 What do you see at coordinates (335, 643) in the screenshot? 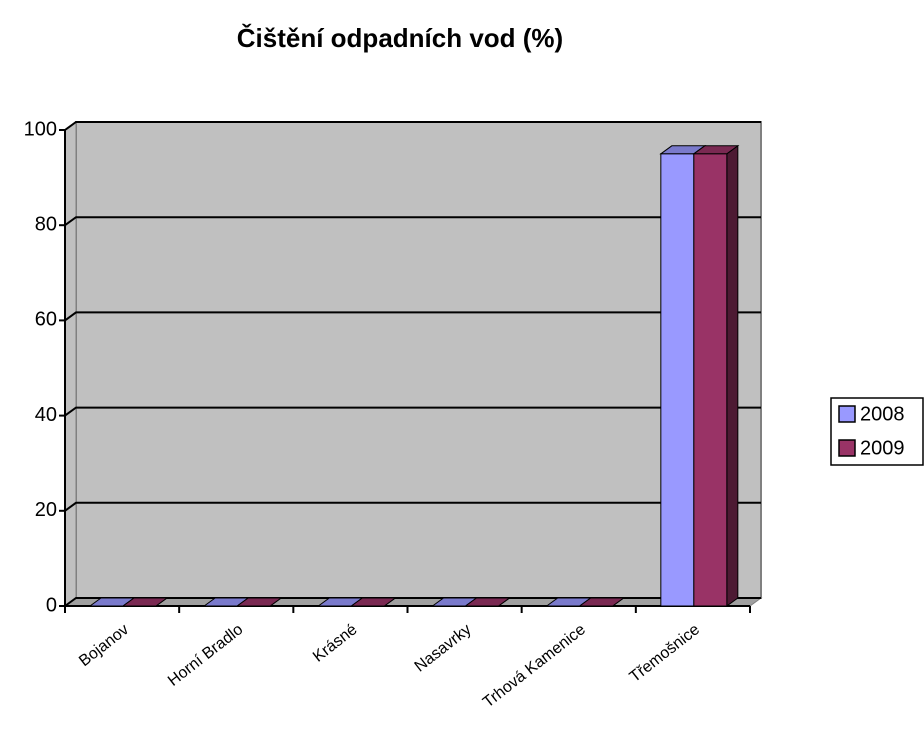
I see `x-tick-label: Krásné` at bounding box center [335, 643].